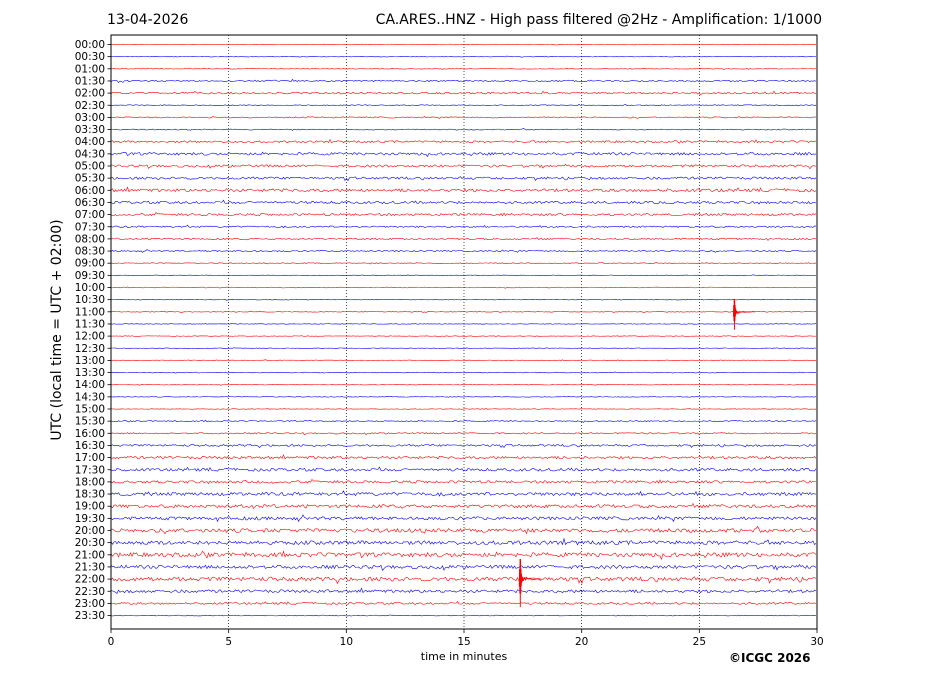 This screenshot has height=696, width=927. I want to click on y-tick-label: 21:00, so click(90, 555).